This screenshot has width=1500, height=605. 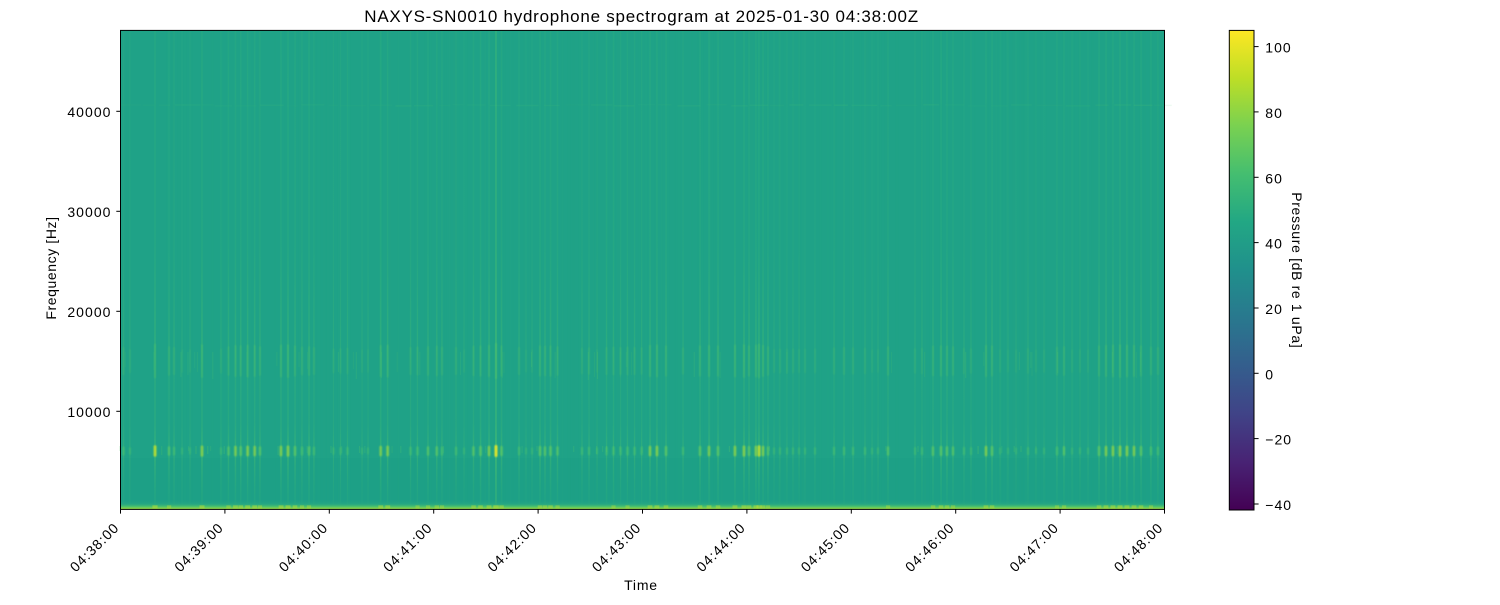 What do you see at coordinates (1278, 440) in the screenshot?
I see `svg-text: −20` at bounding box center [1278, 440].